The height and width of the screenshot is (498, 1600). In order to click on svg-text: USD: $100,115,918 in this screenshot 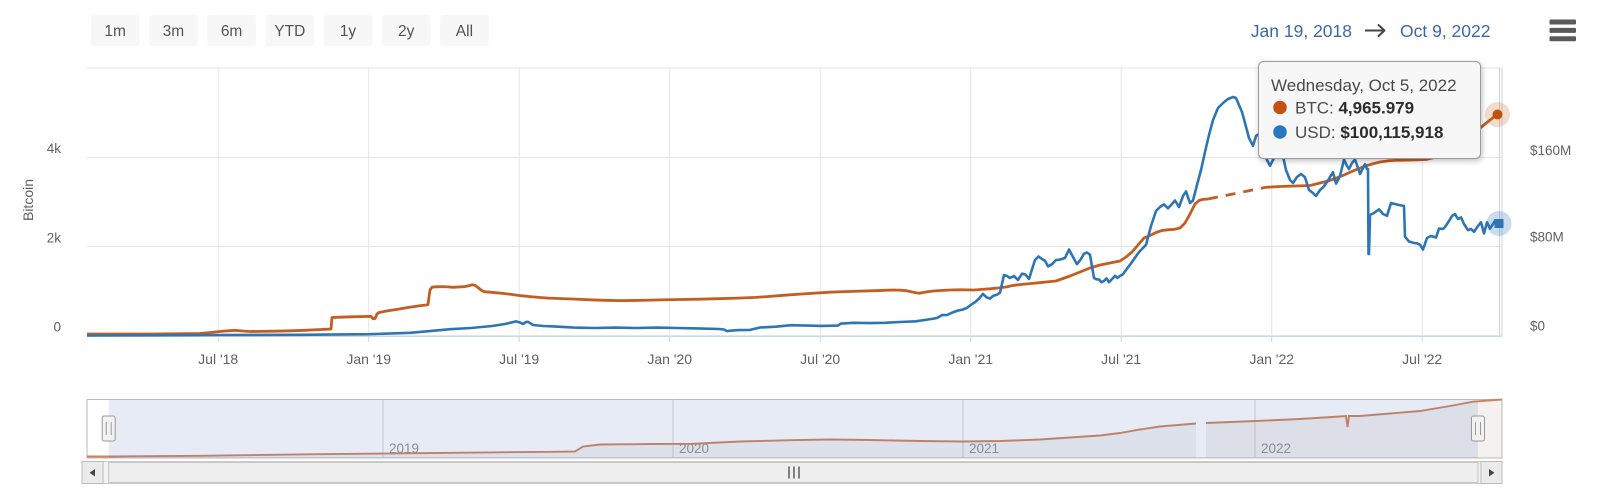, I will do `click(1369, 132)`.